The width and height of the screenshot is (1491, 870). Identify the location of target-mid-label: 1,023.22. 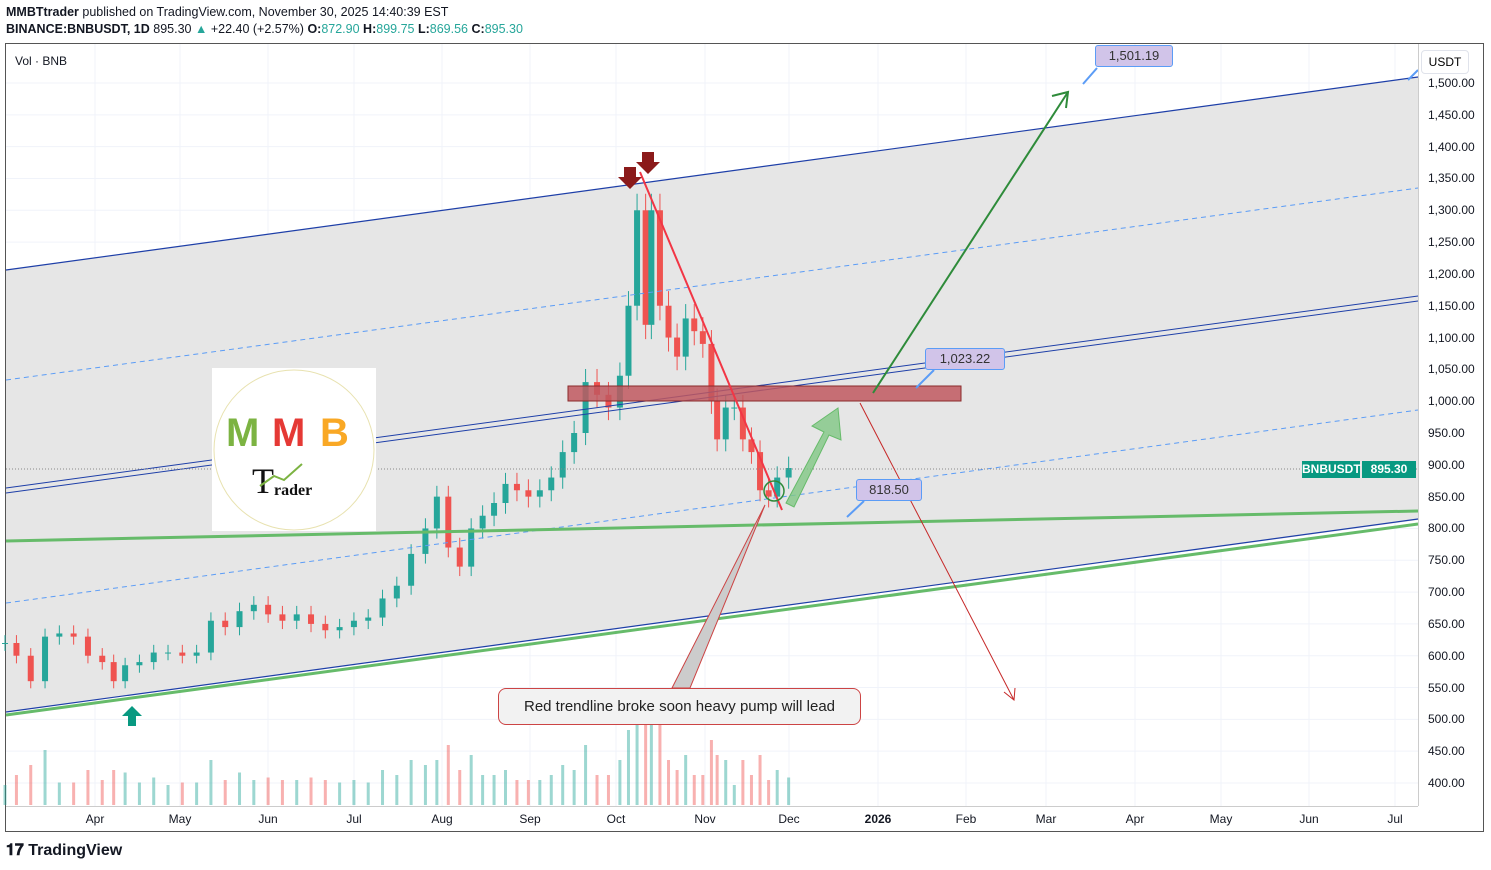
(965, 359).